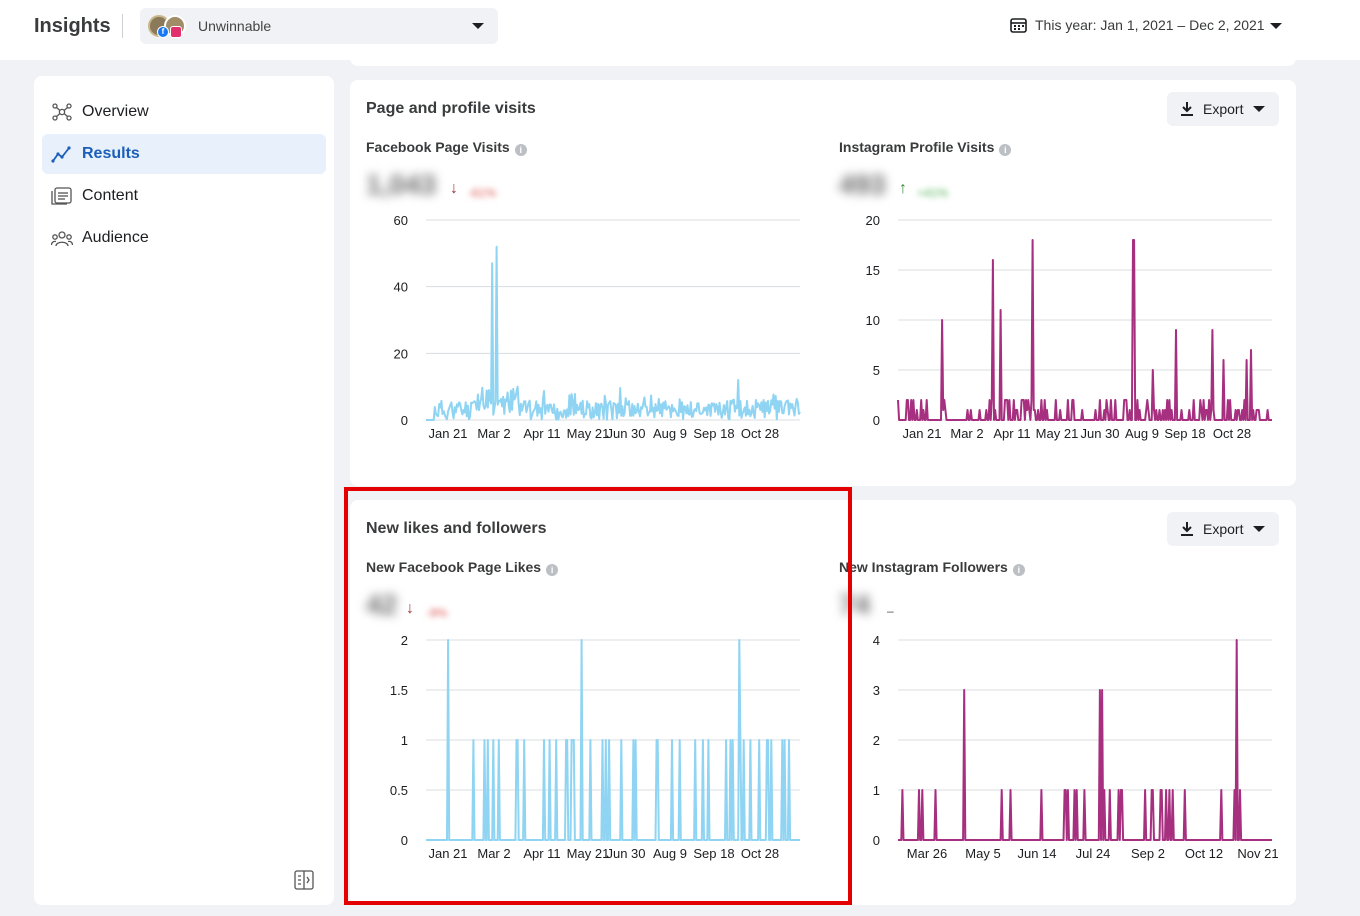 Image resolution: width=1360 pixels, height=916 pixels. Describe the element at coordinates (382, 604) in the screenshot. I see `metric-value: 42` at that location.